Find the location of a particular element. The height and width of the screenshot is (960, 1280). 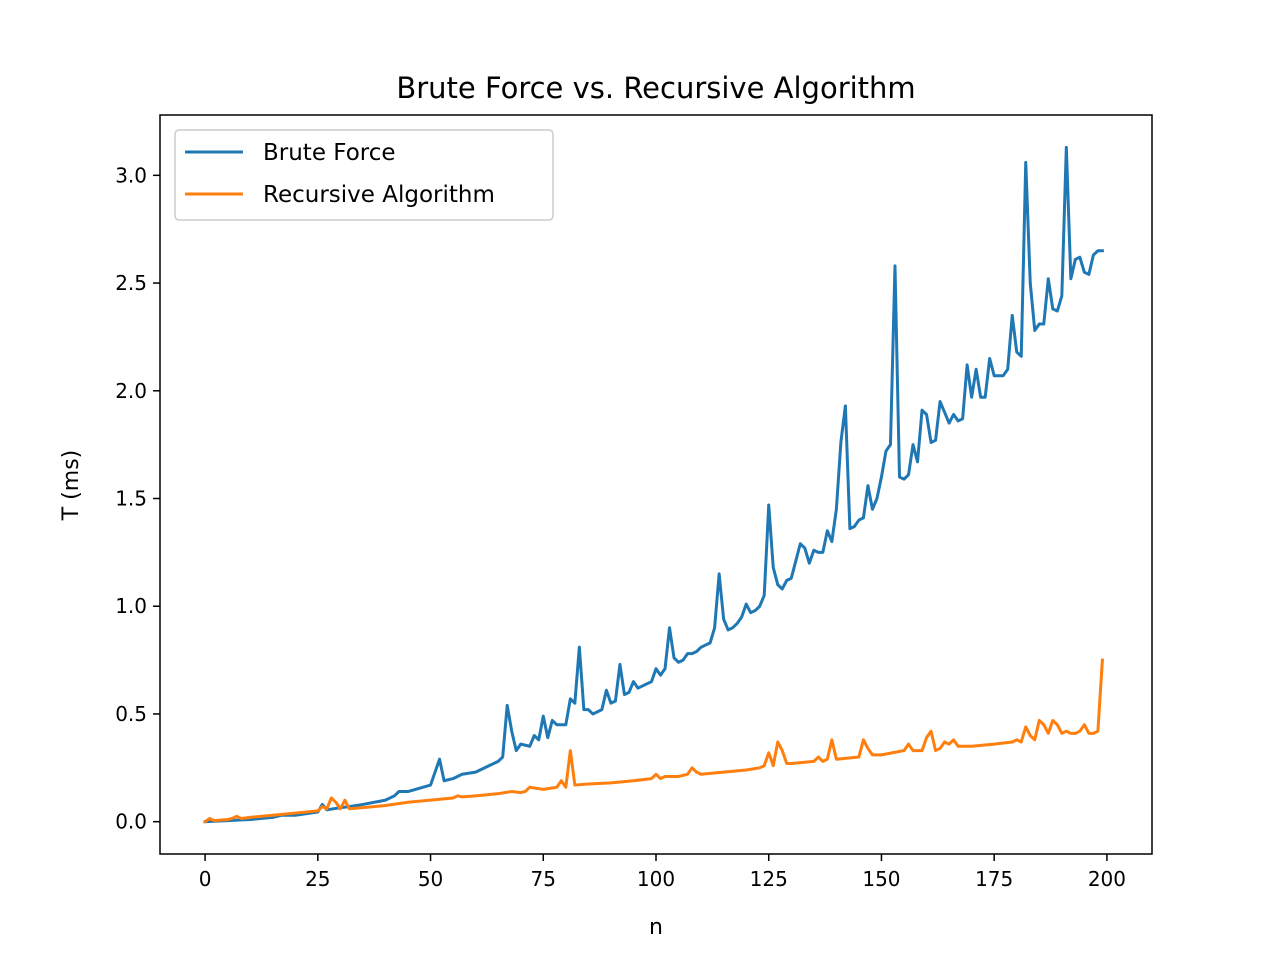

legend-label-brute-force: Brute Force is located at coordinates (329, 153).